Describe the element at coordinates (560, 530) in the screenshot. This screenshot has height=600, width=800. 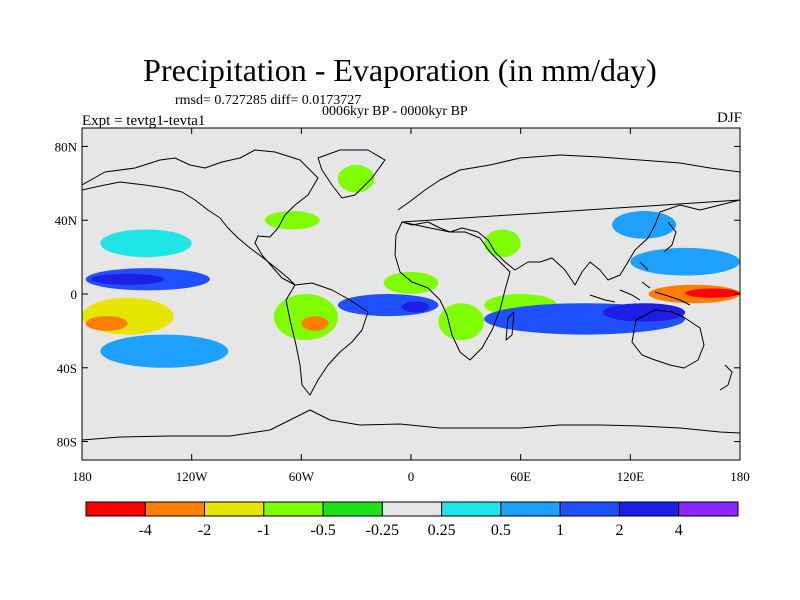
I see `colorbar-label: 1` at that location.